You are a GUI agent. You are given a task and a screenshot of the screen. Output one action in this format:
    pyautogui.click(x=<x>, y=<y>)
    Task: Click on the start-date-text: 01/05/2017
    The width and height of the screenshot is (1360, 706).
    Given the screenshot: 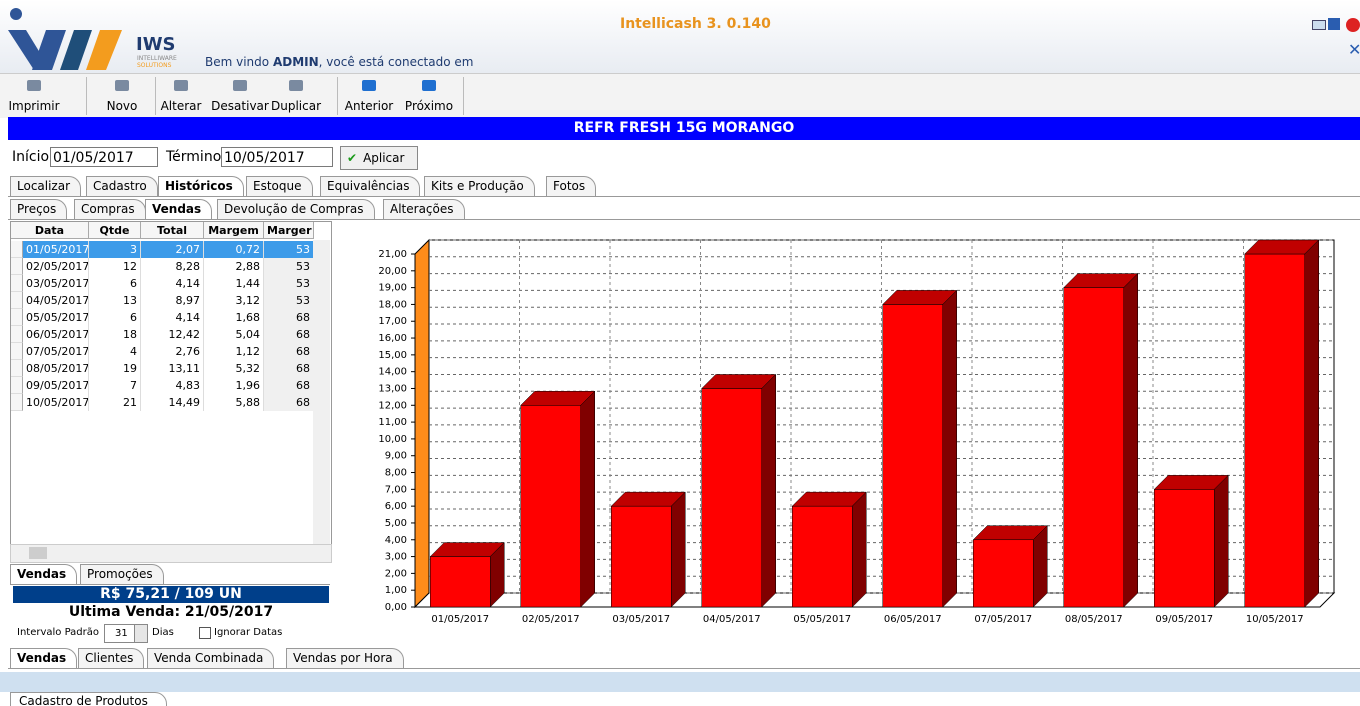 What is the action you would take?
    pyautogui.click(x=93, y=158)
    